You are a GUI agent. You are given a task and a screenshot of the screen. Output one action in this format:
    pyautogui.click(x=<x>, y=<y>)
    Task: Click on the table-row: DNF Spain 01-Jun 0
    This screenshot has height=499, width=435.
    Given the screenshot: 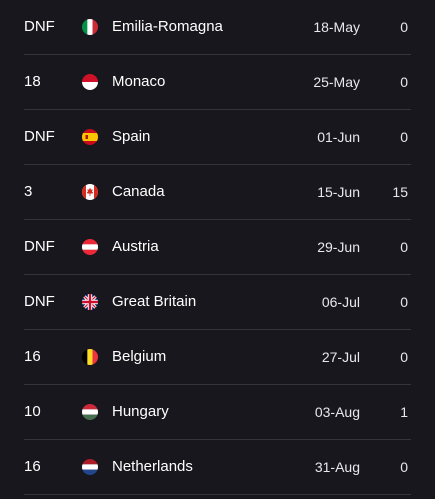 What is the action you would take?
    pyautogui.click(x=217, y=137)
    